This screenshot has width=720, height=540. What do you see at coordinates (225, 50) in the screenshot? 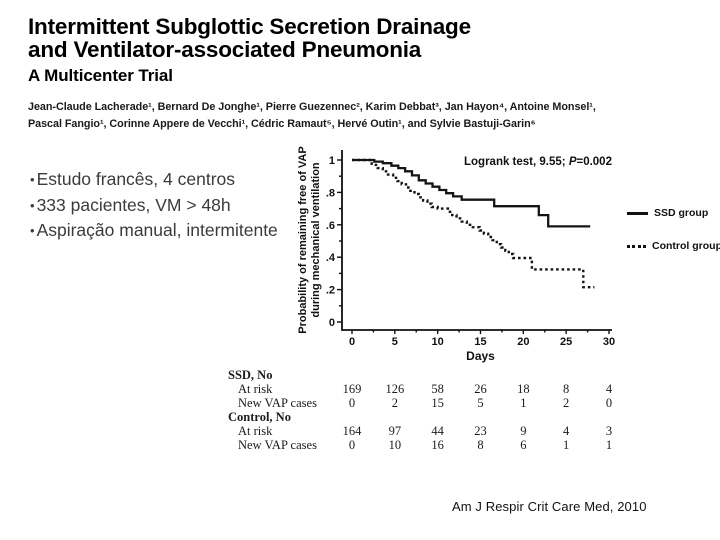
I see `paper-title-line2: and Ventilator-associated Pneumonia` at bounding box center [225, 50].